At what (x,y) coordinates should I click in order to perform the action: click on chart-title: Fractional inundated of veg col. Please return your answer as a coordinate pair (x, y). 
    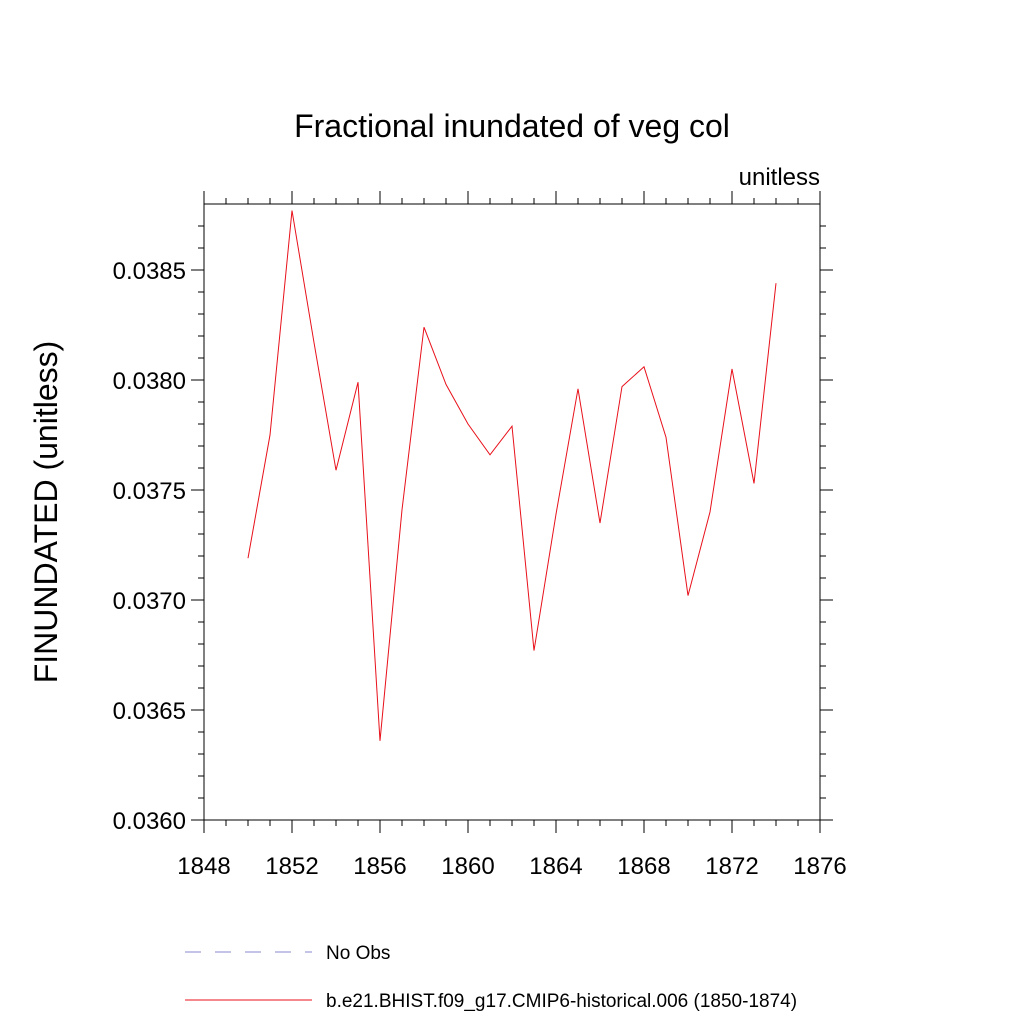
    Looking at the image, I should click on (512, 126).